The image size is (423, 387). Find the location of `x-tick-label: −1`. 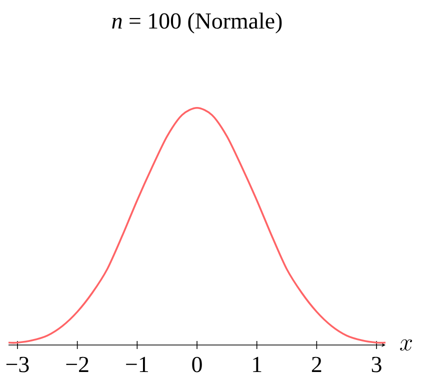

x-tick-label: −1 is located at coordinates (137, 364).